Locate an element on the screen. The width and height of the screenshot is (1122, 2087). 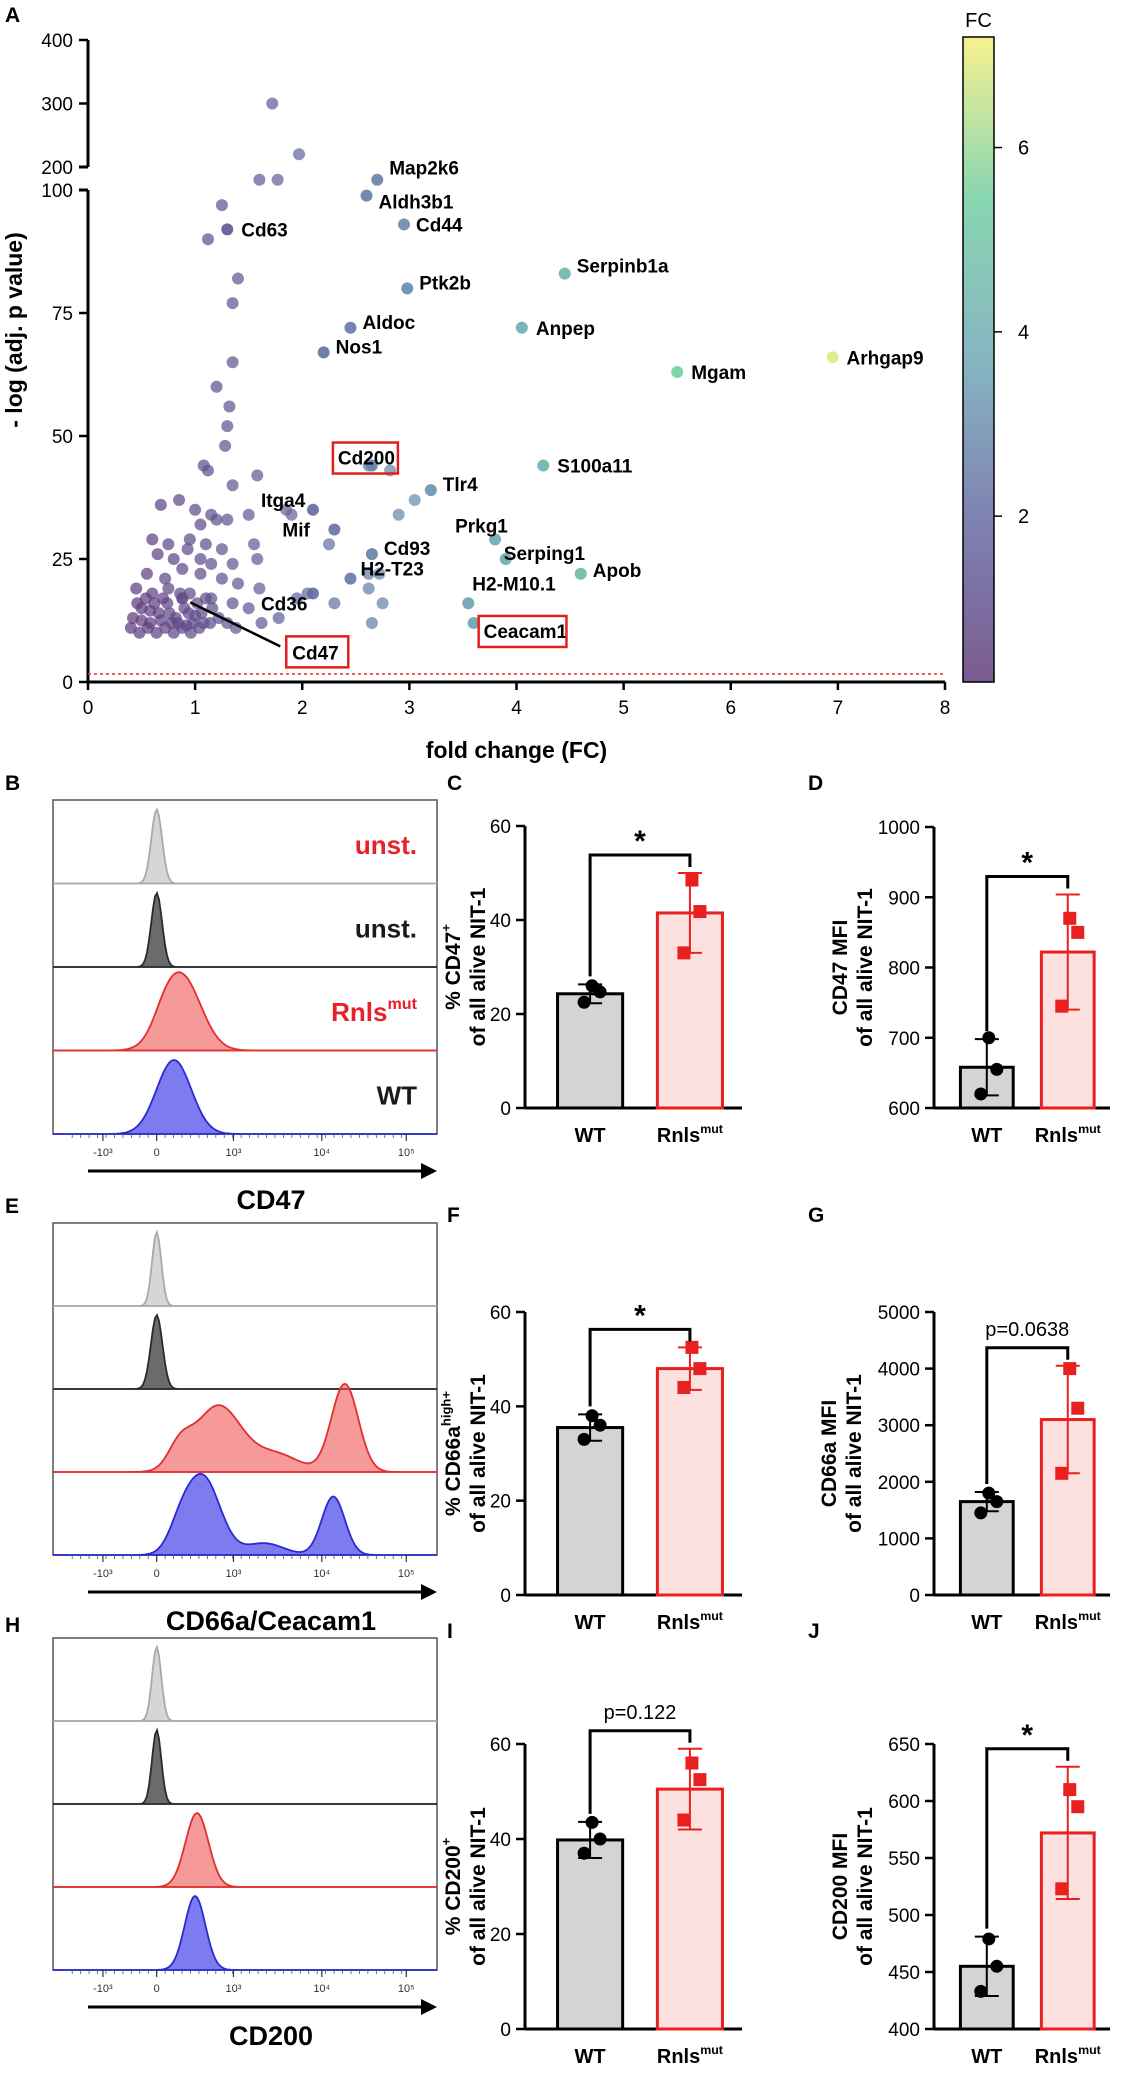
point-label: Aldoc is located at coordinates (388, 323).